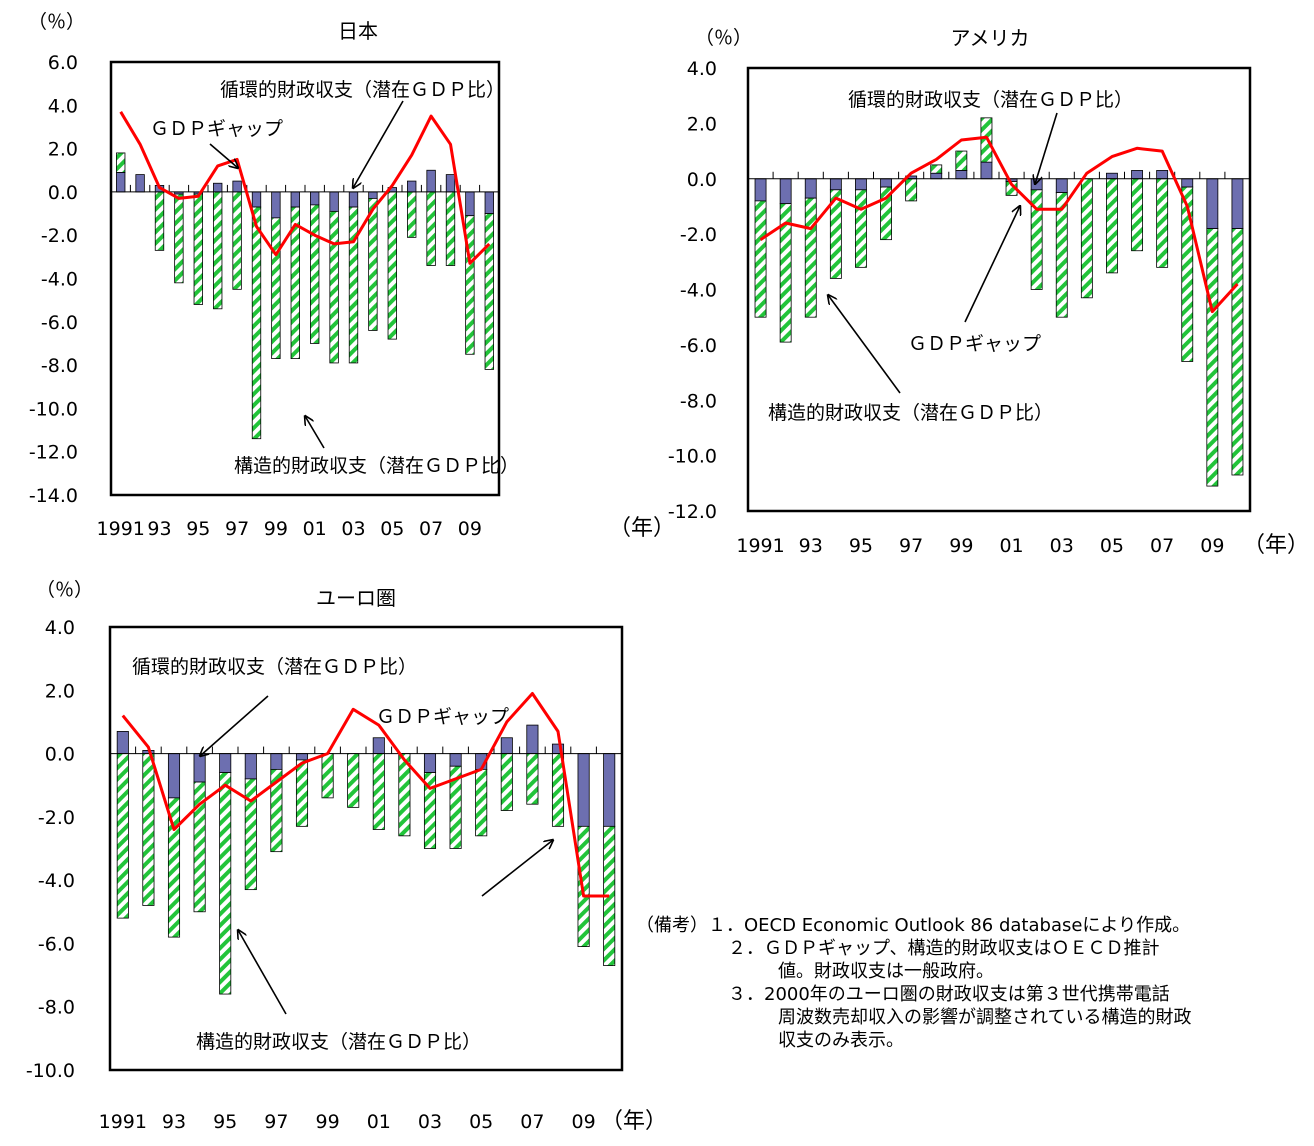  What do you see at coordinates (1276, 545) in the screenshot?
I see `x-unit-label: （年）` at bounding box center [1276, 545].